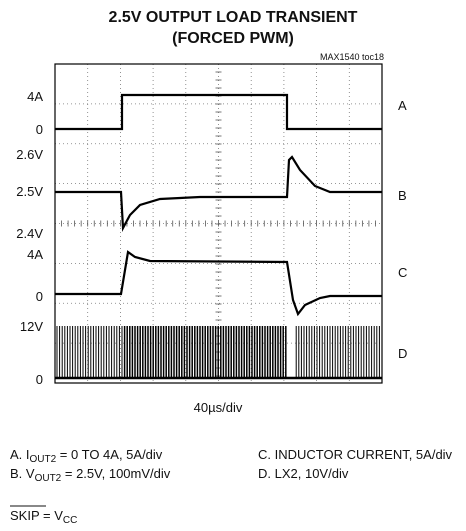 The height and width of the screenshot is (531, 466). What do you see at coordinates (31, 326) in the screenshot?
I see `level-label: 12V` at bounding box center [31, 326].